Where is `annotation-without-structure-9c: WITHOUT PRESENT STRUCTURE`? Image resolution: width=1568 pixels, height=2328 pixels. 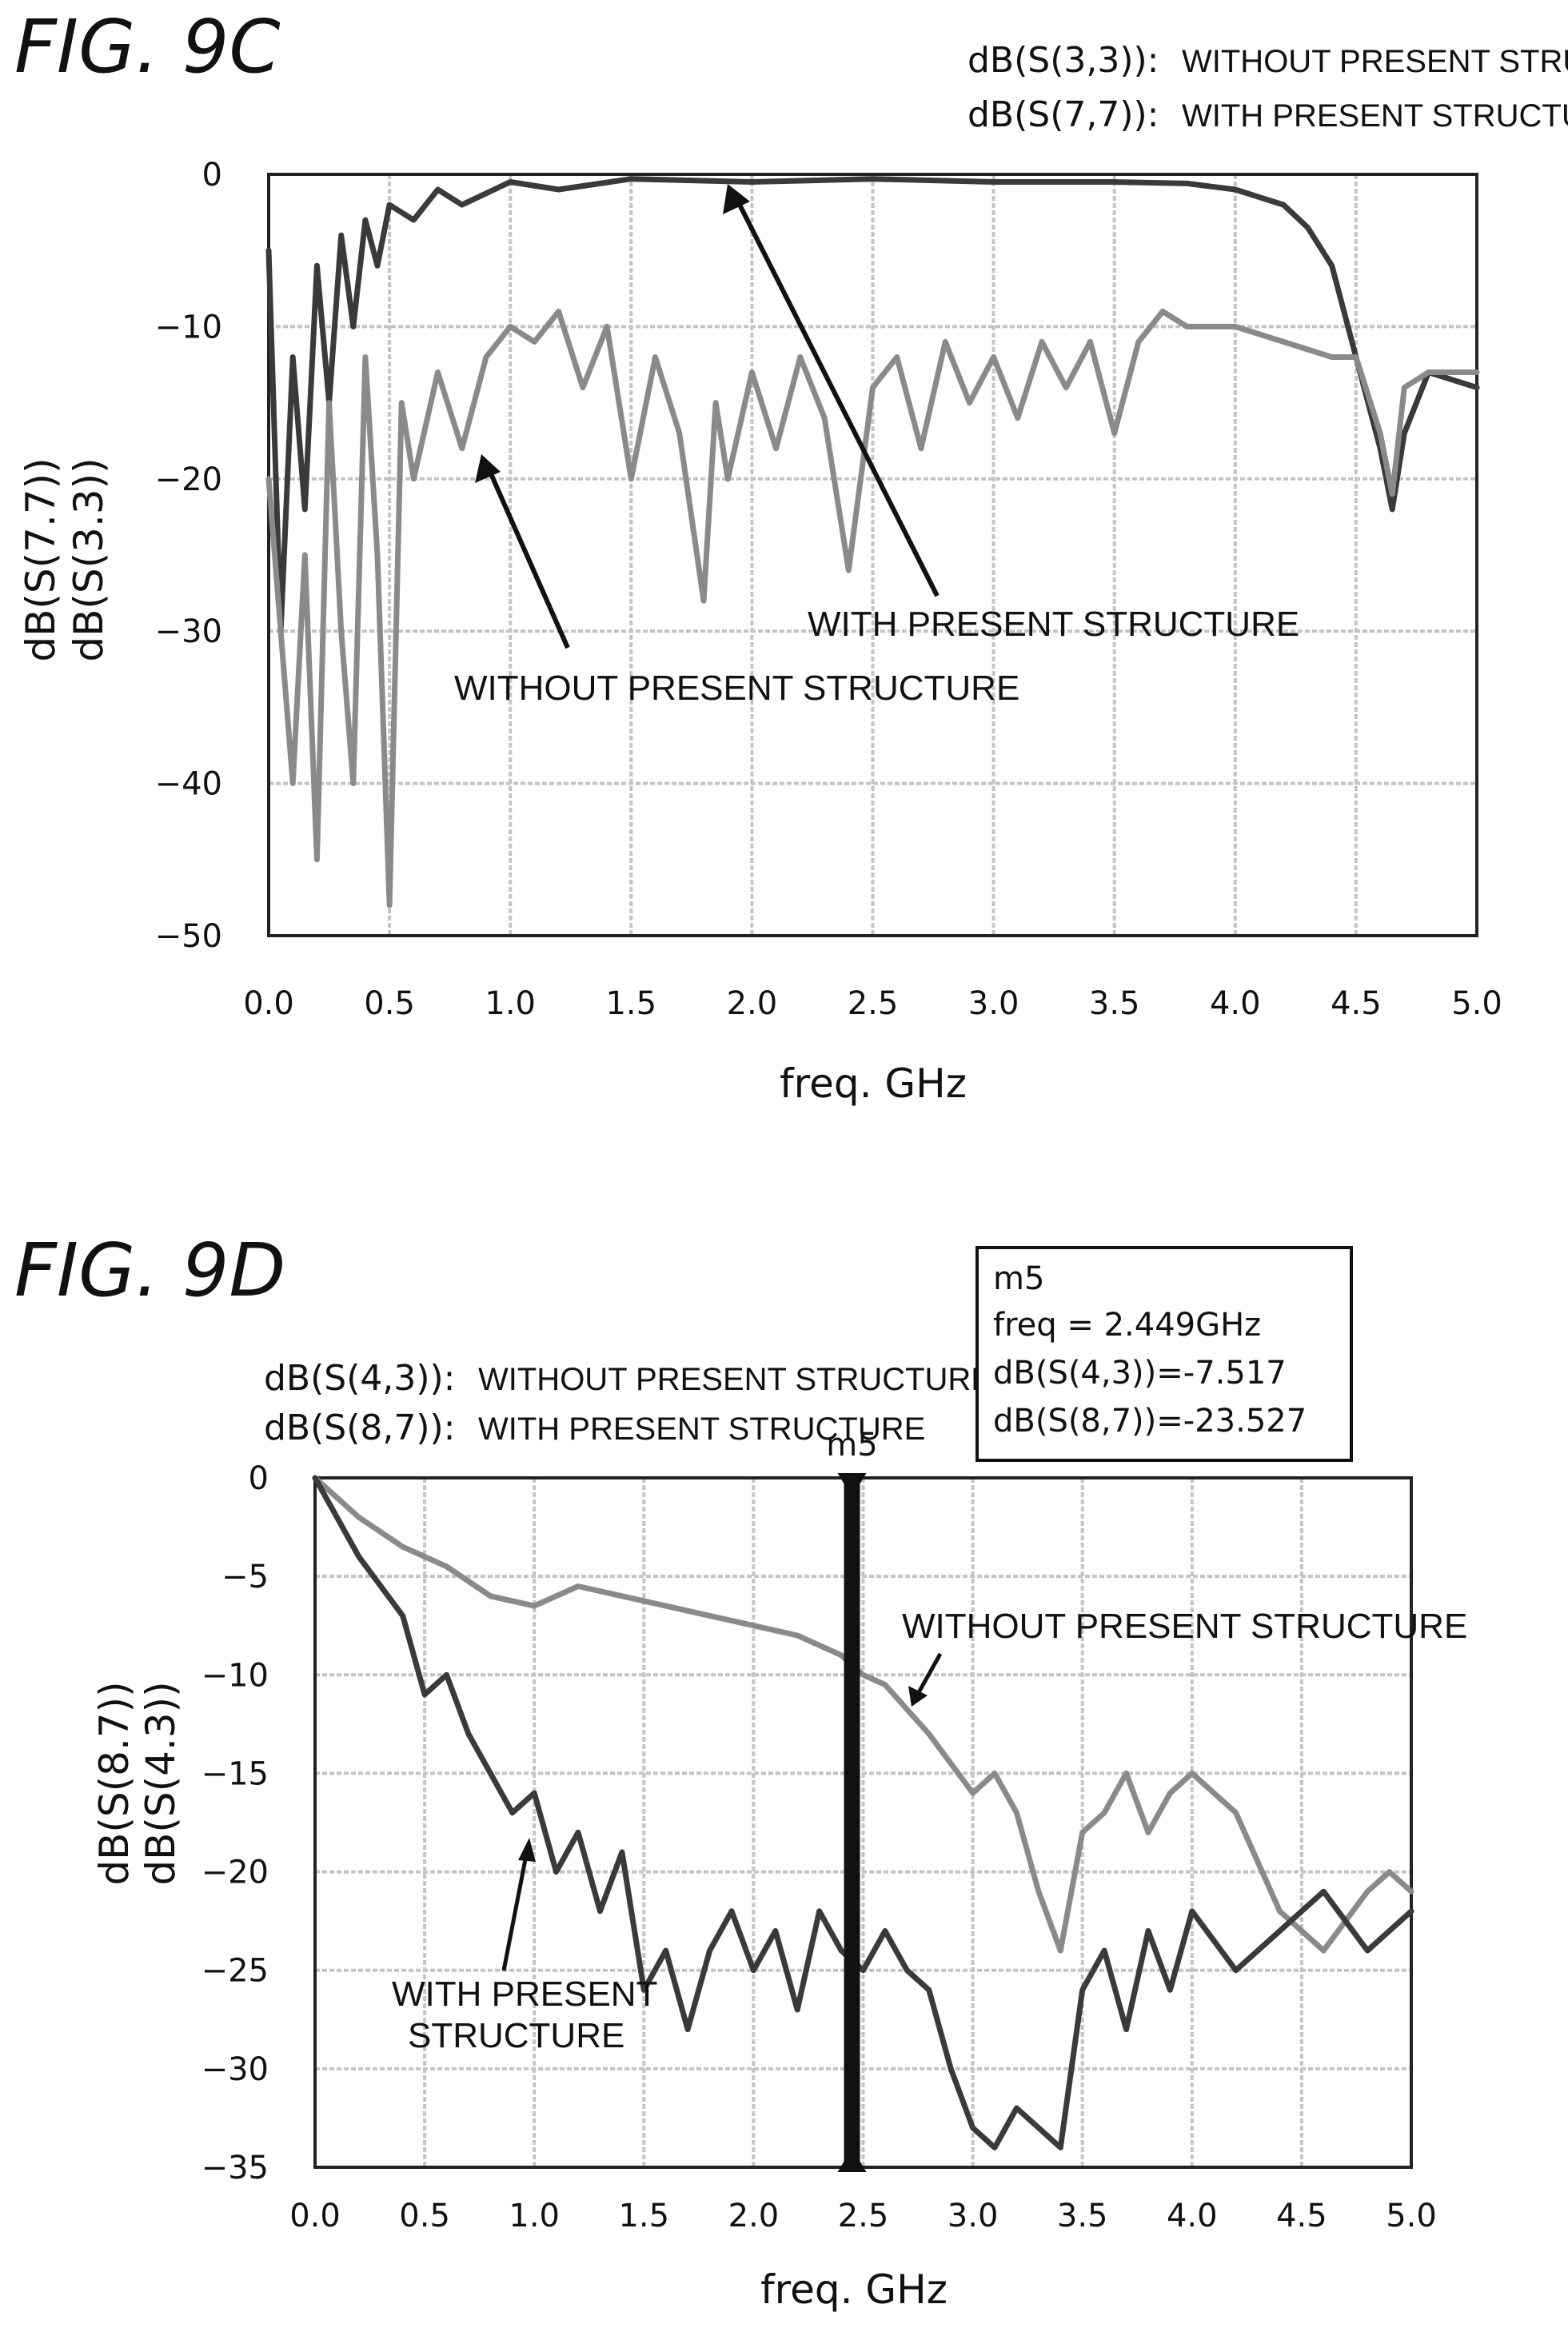 annotation-without-structure-9c: WITHOUT PRESENT STRUCTURE is located at coordinates (736, 688).